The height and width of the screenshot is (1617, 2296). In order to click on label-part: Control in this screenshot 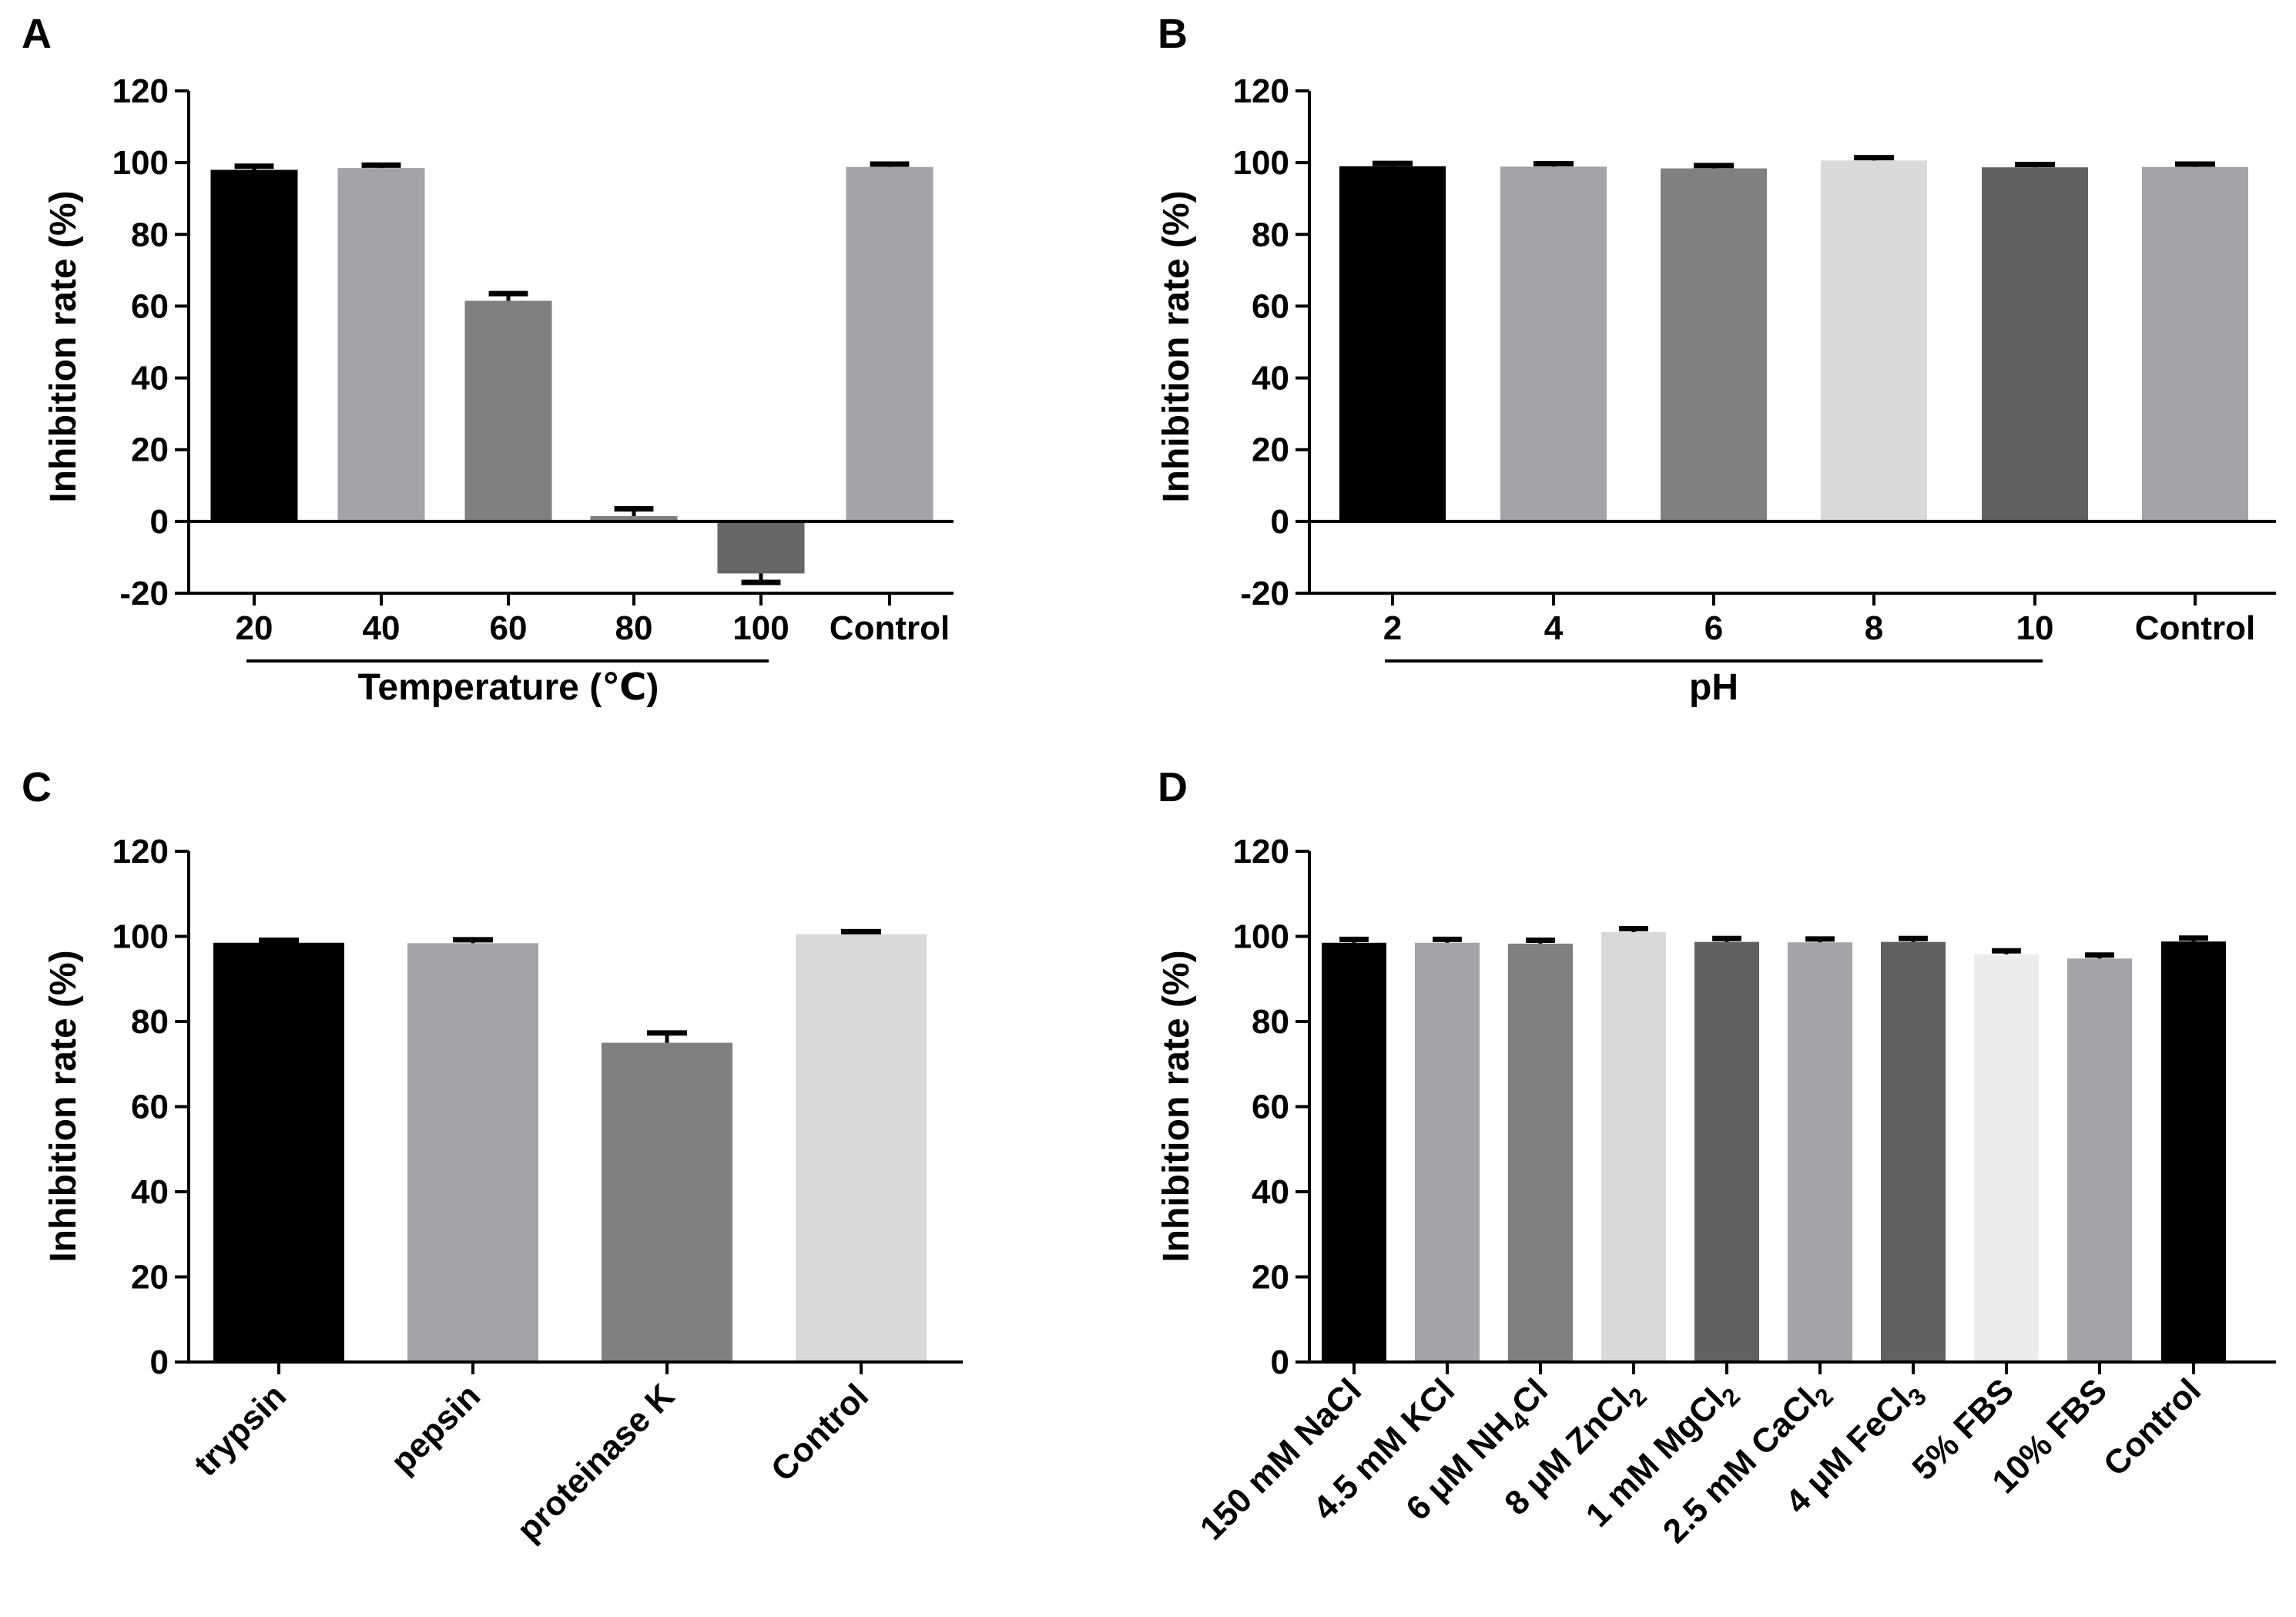, I will do `click(2152, 1427)`.